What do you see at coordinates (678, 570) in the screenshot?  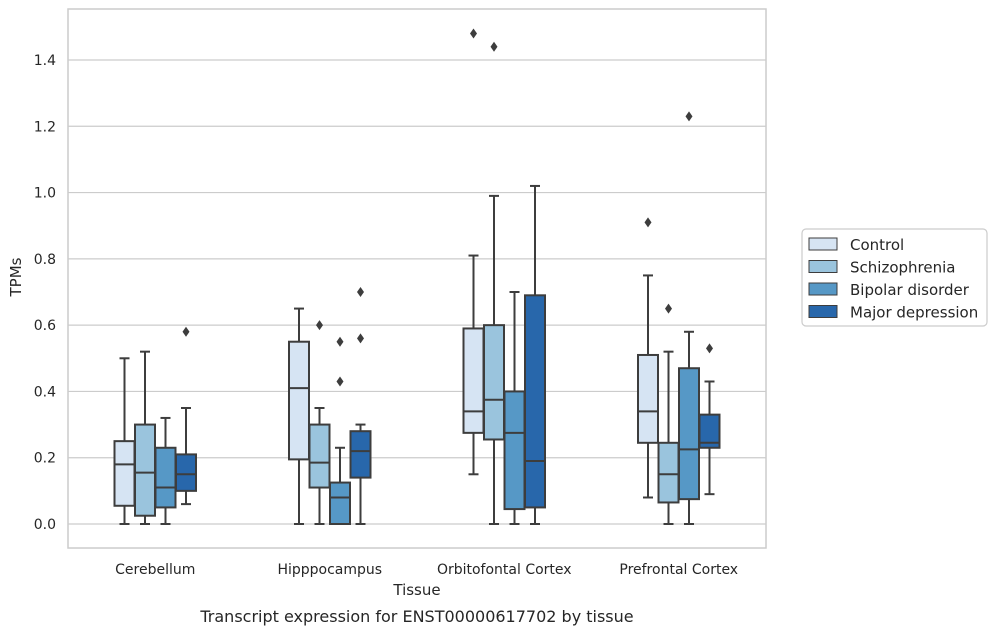 I see `x-tick-label: Prefrontal Cortex` at bounding box center [678, 570].